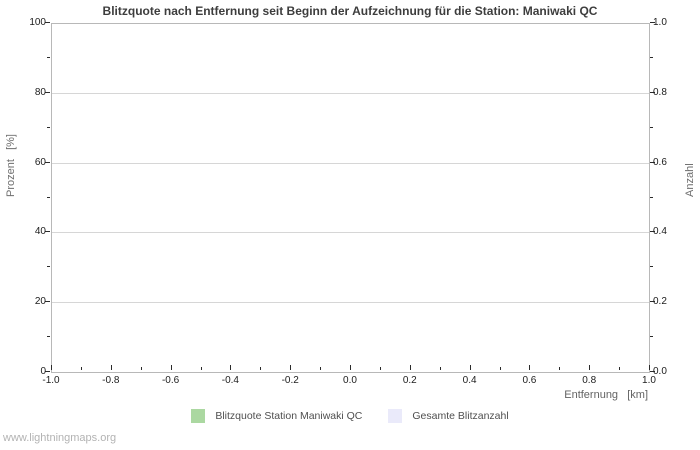 Image resolution: width=700 pixels, height=450 pixels. I want to click on x-tick-label: -0.4, so click(230, 380).